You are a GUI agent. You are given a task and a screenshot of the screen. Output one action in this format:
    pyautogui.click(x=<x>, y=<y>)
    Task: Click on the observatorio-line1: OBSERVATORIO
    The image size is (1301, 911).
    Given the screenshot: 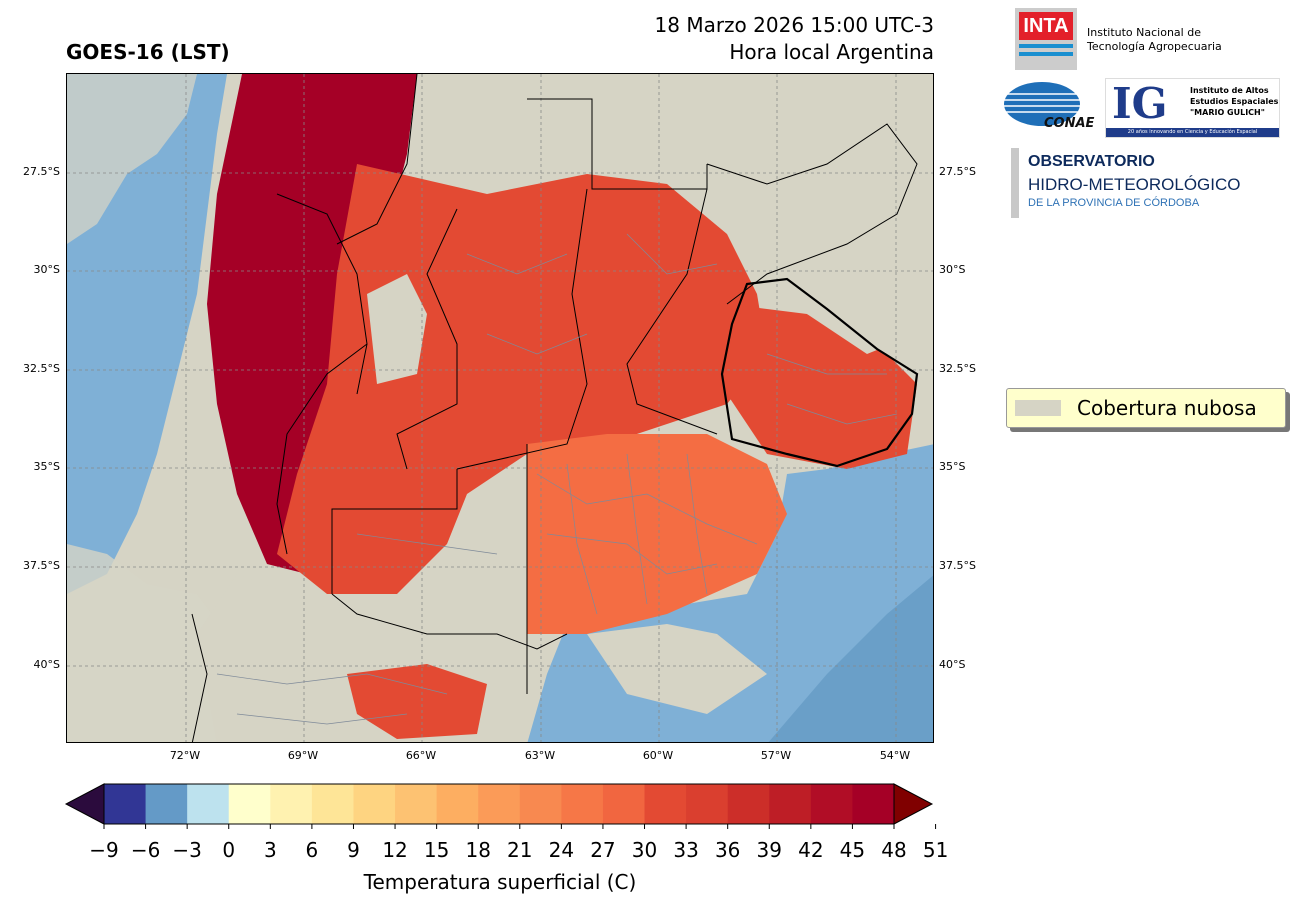 What is the action you would take?
    pyautogui.click(x=1091, y=161)
    